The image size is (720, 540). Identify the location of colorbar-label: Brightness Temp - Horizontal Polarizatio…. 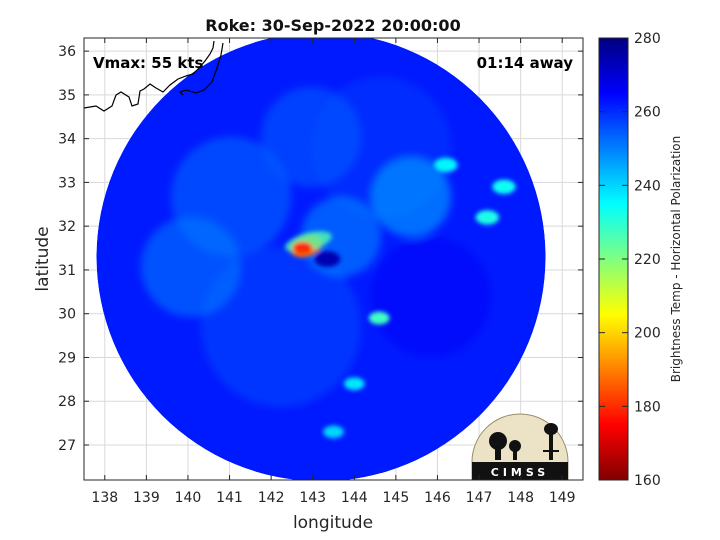
(676, 259).